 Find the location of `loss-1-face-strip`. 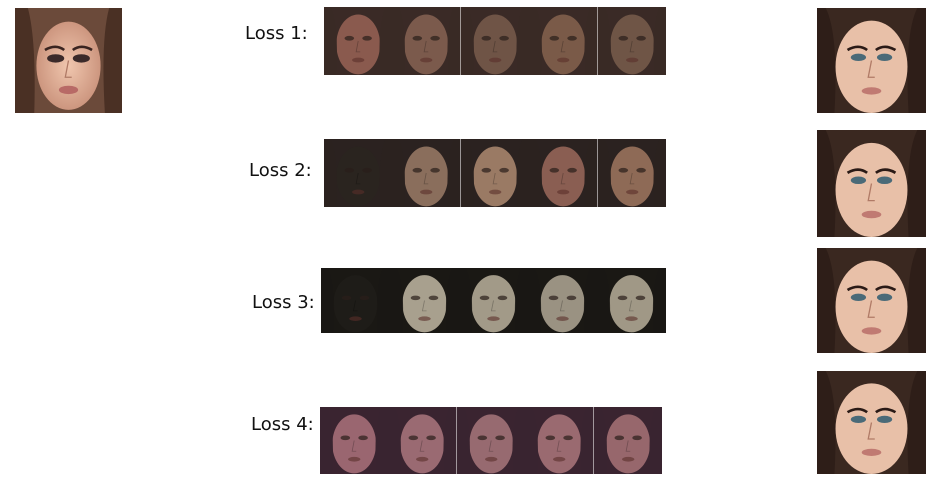

loss-1-face-strip is located at coordinates (495, 41).